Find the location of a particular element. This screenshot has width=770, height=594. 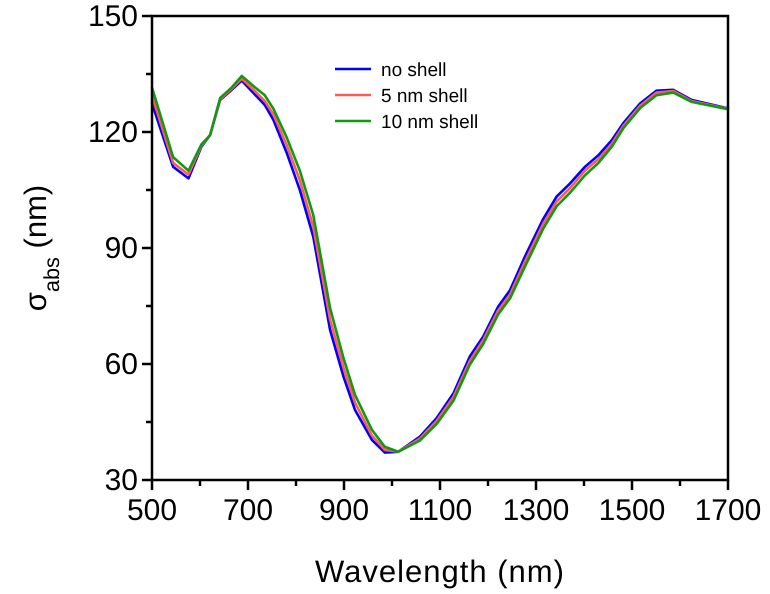

y-tick-label: 120 is located at coordinates (113, 132).